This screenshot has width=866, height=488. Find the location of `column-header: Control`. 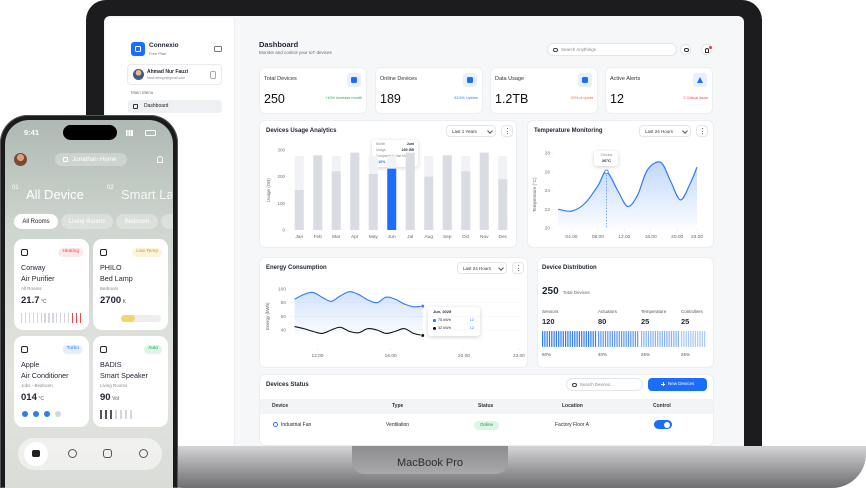

column-header: Control is located at coordinates (662, 406).